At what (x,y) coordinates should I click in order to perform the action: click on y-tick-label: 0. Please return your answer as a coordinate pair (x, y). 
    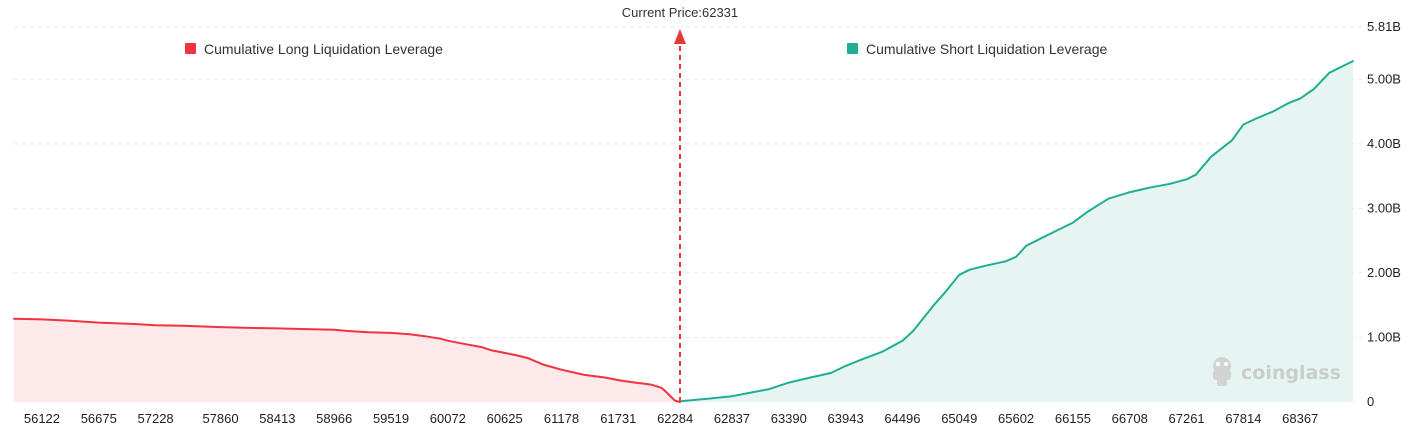
    Looking at the image, I should click on (1370, 401).